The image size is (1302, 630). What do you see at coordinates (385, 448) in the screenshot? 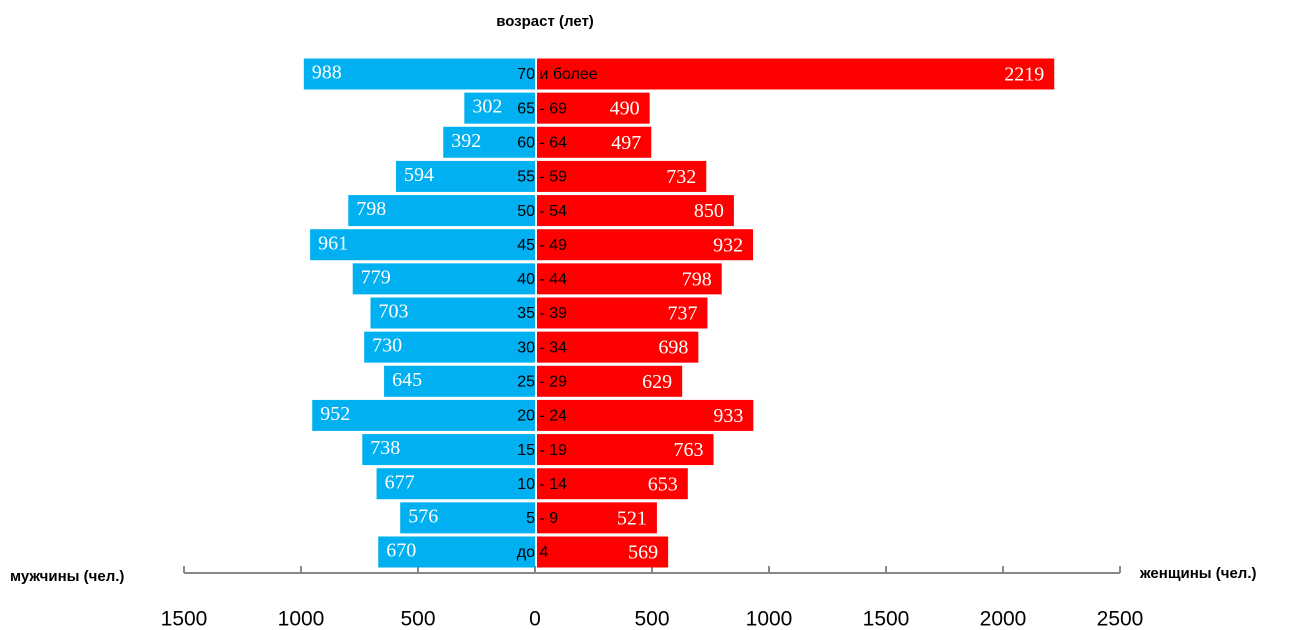
I see `data-label: 738` at bounding box center [385, 448].